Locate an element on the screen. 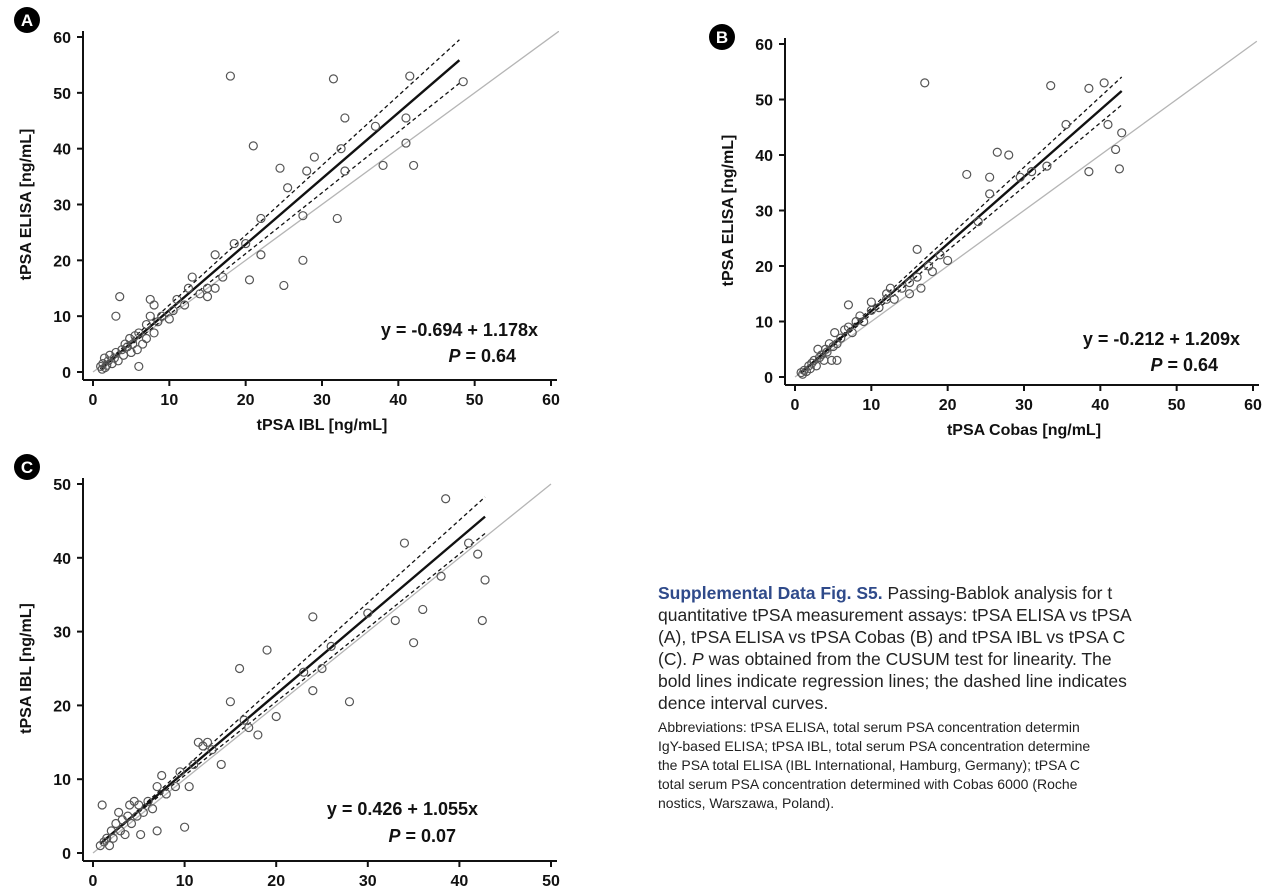 The width and height of the screenshot is (1267, 895). regression-equation: y = -0.212 + 1.209x is located at coordinates (1161, 339).